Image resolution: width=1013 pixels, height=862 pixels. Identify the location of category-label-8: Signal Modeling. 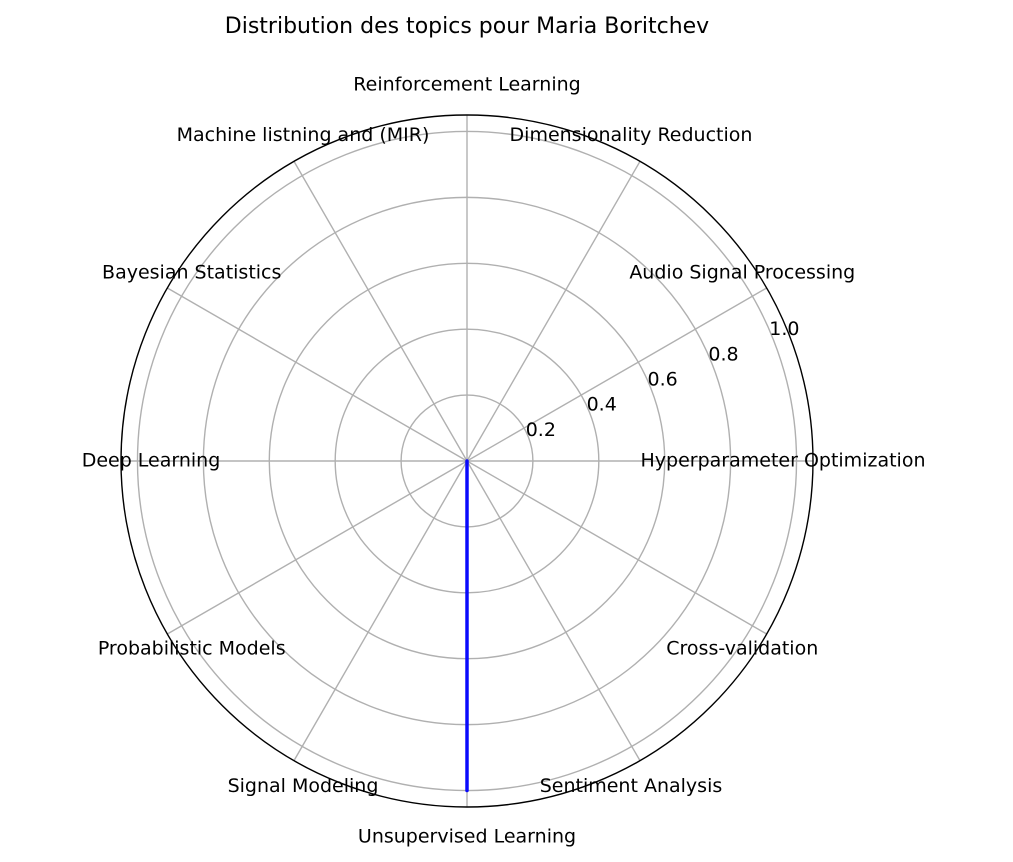
(303, 786).